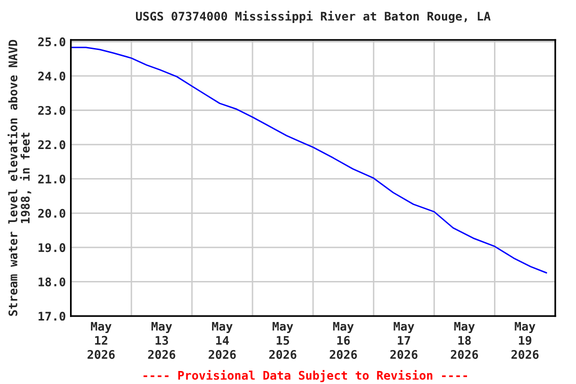 Image resolution: width=576 pixels, height=384 pixels. Describe the element at coordinates (52, 213) in the screenshot. I see `y-tick-label: 20.0` at that location.